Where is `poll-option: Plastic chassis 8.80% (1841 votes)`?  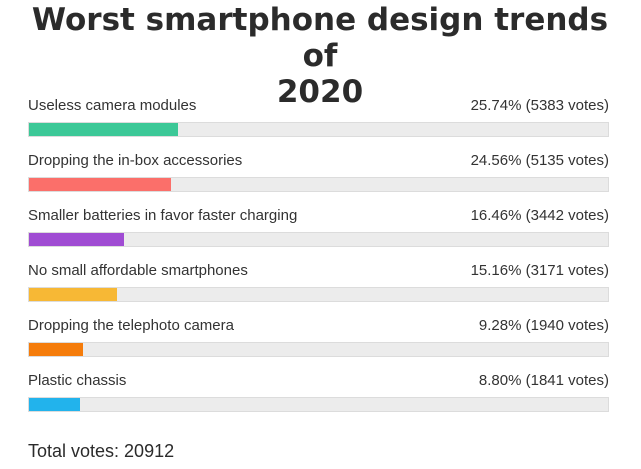 poll-option: Plastic chassis 8.80% (1841 votes) is located at coordinates (318, 398).